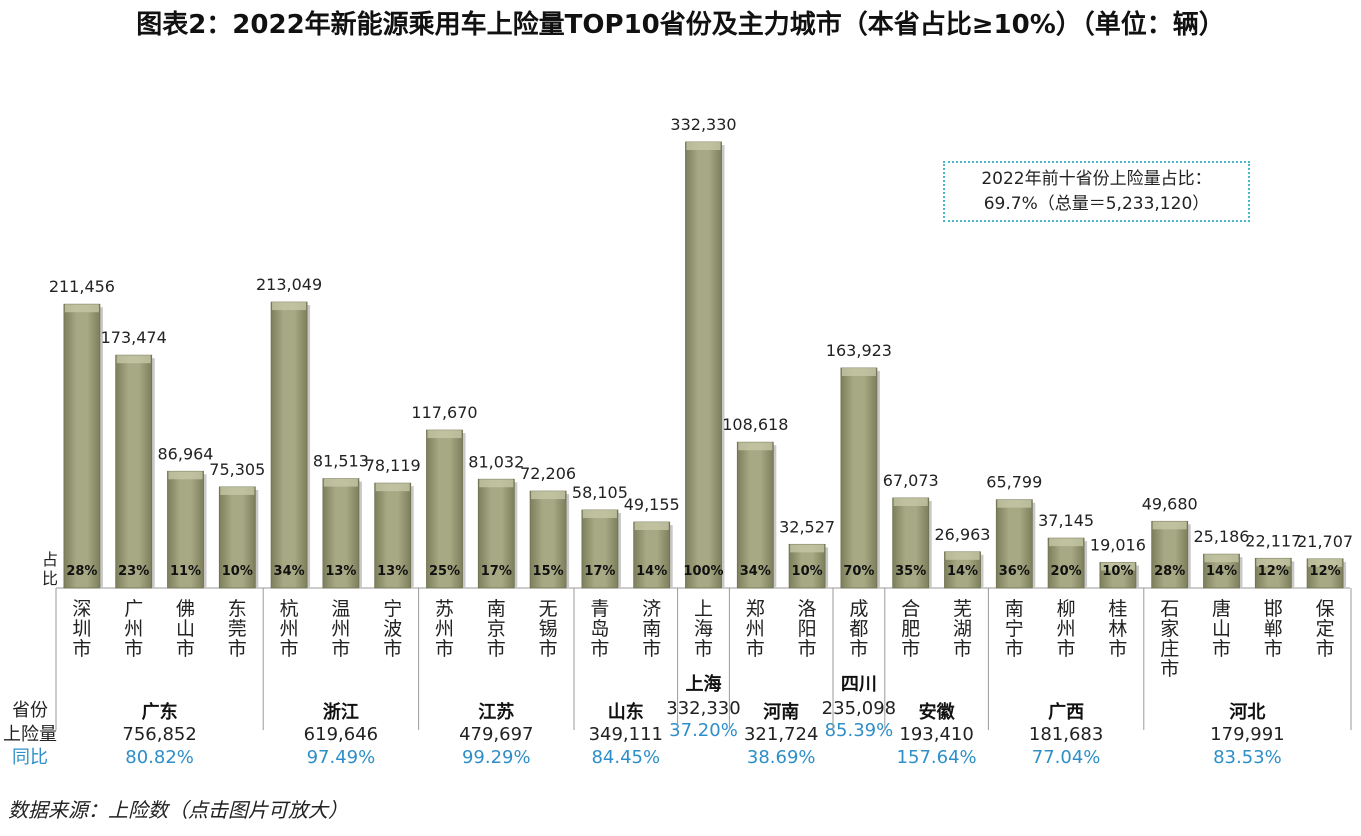 The width and height of the screenshot is (1361, 836). What do you see at coordinates (82, 286) in the screenshot?
I see `bar-value-label: 211,456` at bounding box center [82, 286].